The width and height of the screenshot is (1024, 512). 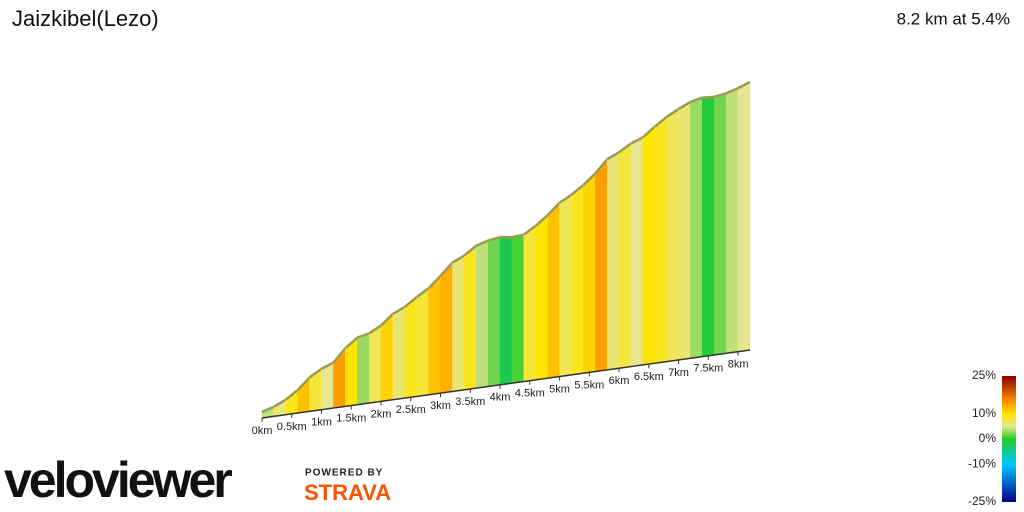 I want to click on color-tick-label: -25%, so click(x=982, y=501).